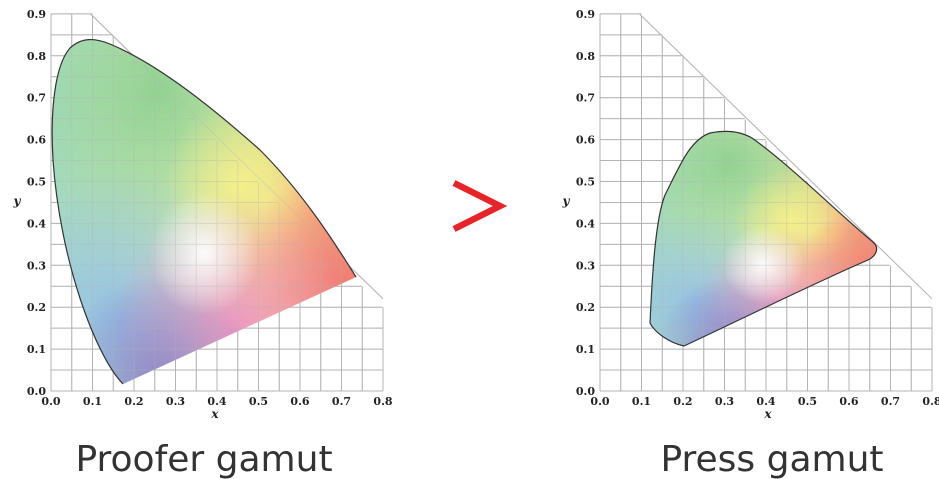  What do you see at coordinates (767, 414) in the screenshot?
I see `right-x-axis-label: x` at bounding box center [767, 414].